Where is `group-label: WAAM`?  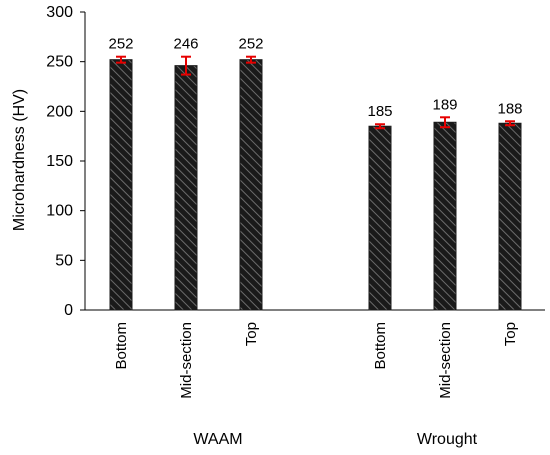 group-label: WAAM is located at coordinates (217, 439).